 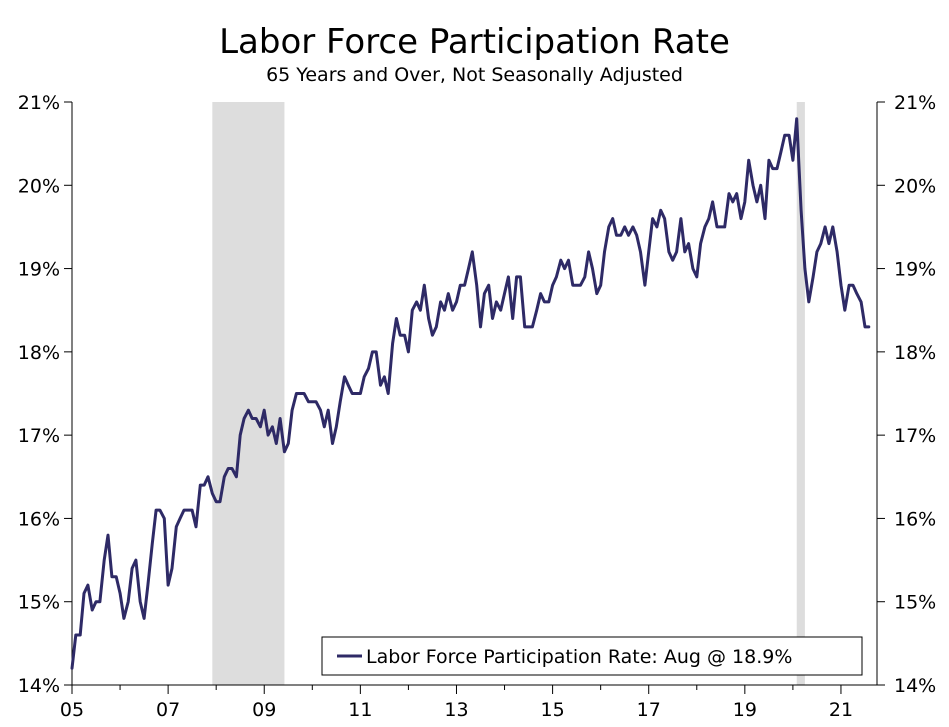 I want to click on x-tick-label: 17, so click(x=649, y=710).